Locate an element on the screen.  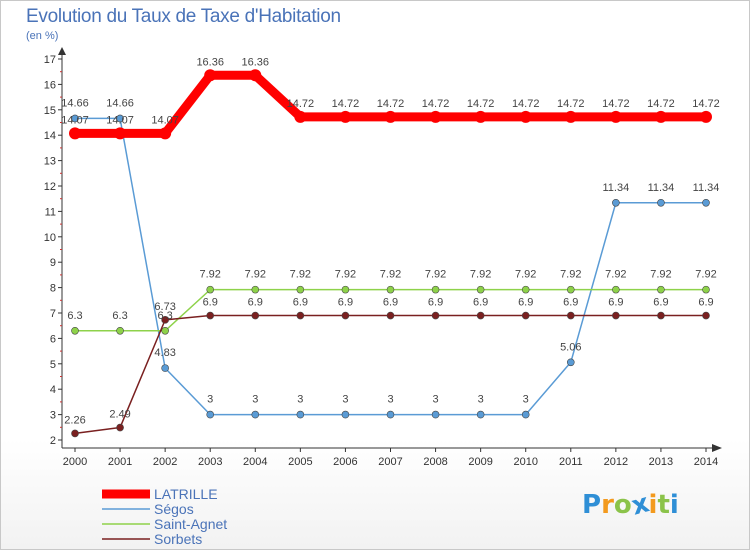
y-tick-label: 17 is located at coordinates (50, 60).